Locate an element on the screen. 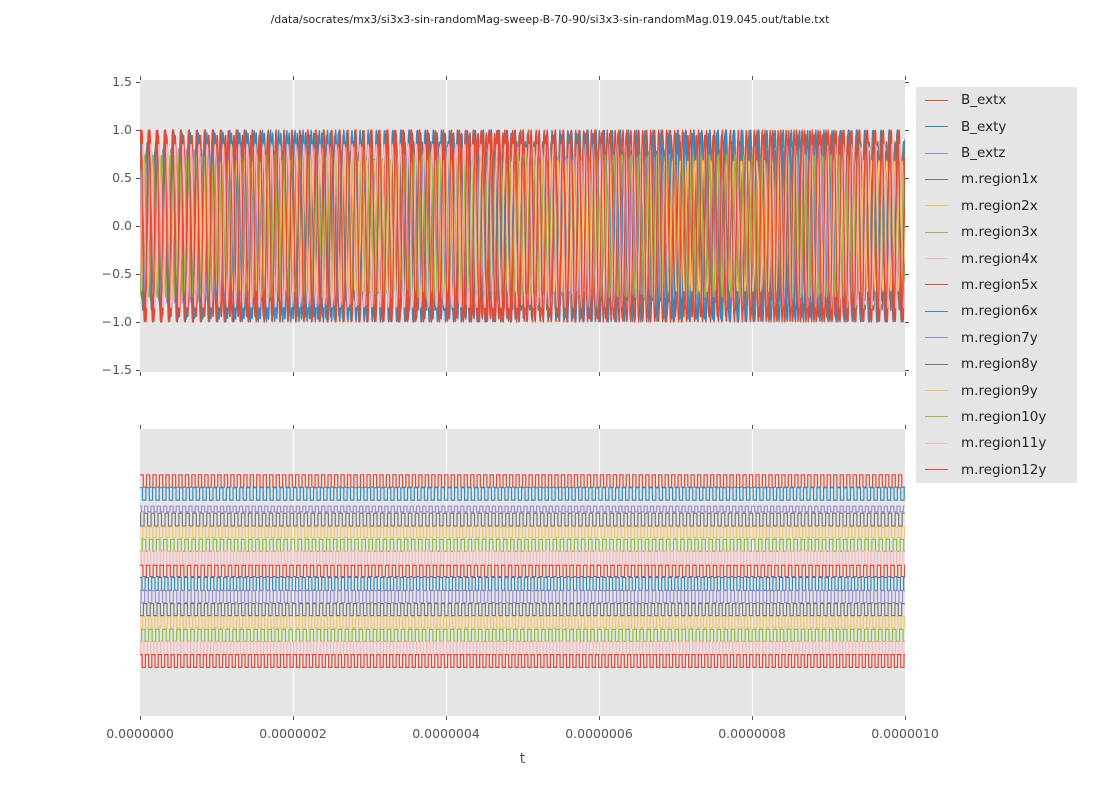  legend-label: m.region11y is located at coordinates (1004, 443).